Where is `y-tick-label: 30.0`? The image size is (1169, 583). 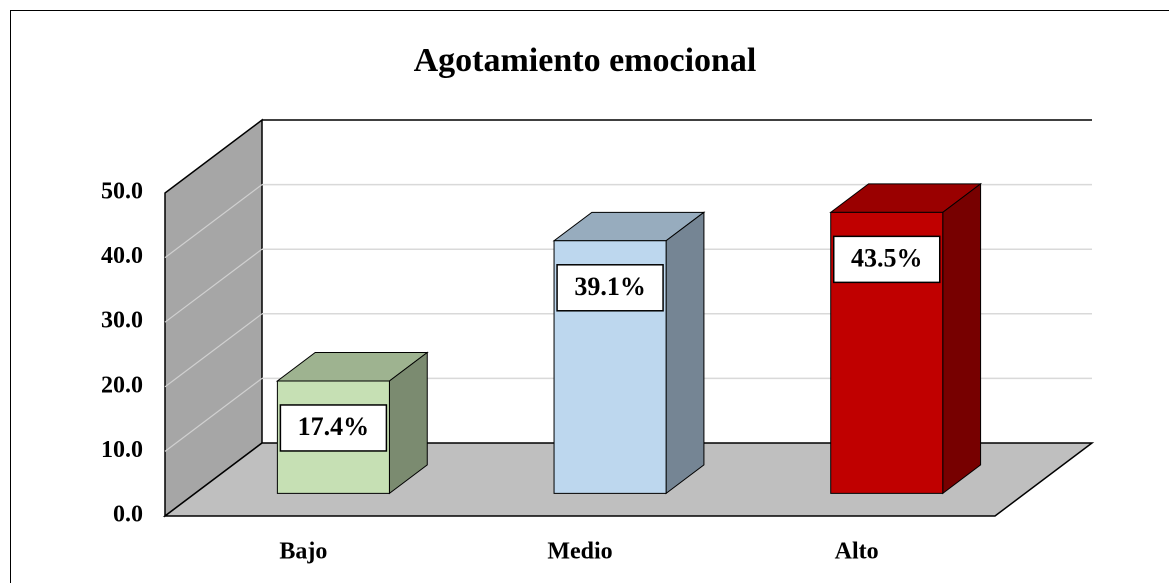 y-tick-label: 30.0 is located at coordinates (122, 321).